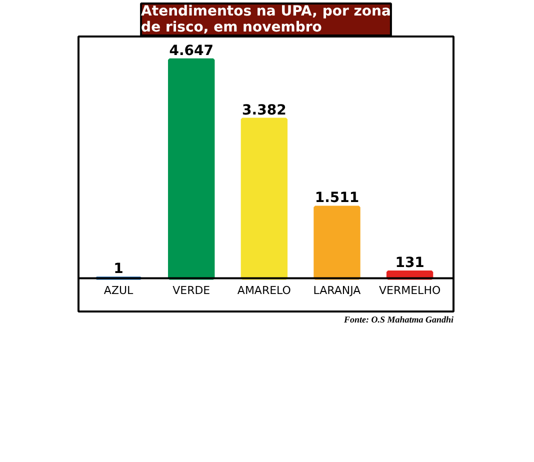 Image resolution: width=534 pixels, height=462 pixels. What do you see at coordinates (410, 291) in the screenshot?
I see `x-tick-label: VERMELHO` at bounding box center [410, 291].